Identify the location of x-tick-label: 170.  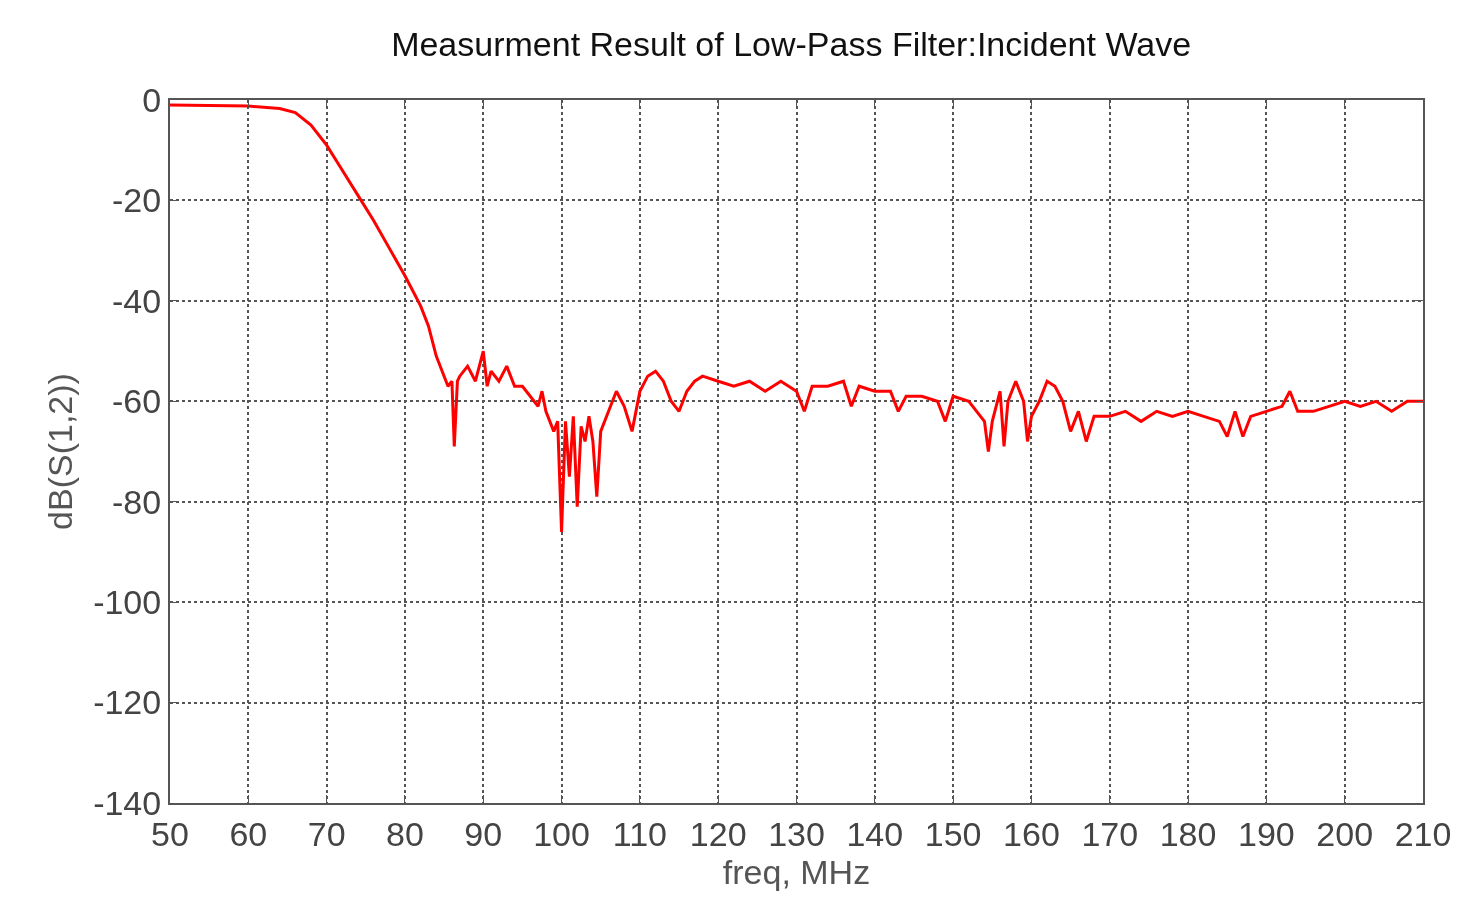
(1110, 833).